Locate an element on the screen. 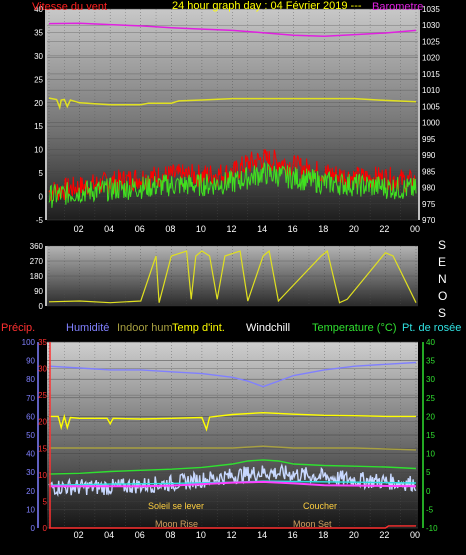 The width and height of the screenshot is (466, 555). direction-letter-s-top: S is located at coordinates (442, 245).